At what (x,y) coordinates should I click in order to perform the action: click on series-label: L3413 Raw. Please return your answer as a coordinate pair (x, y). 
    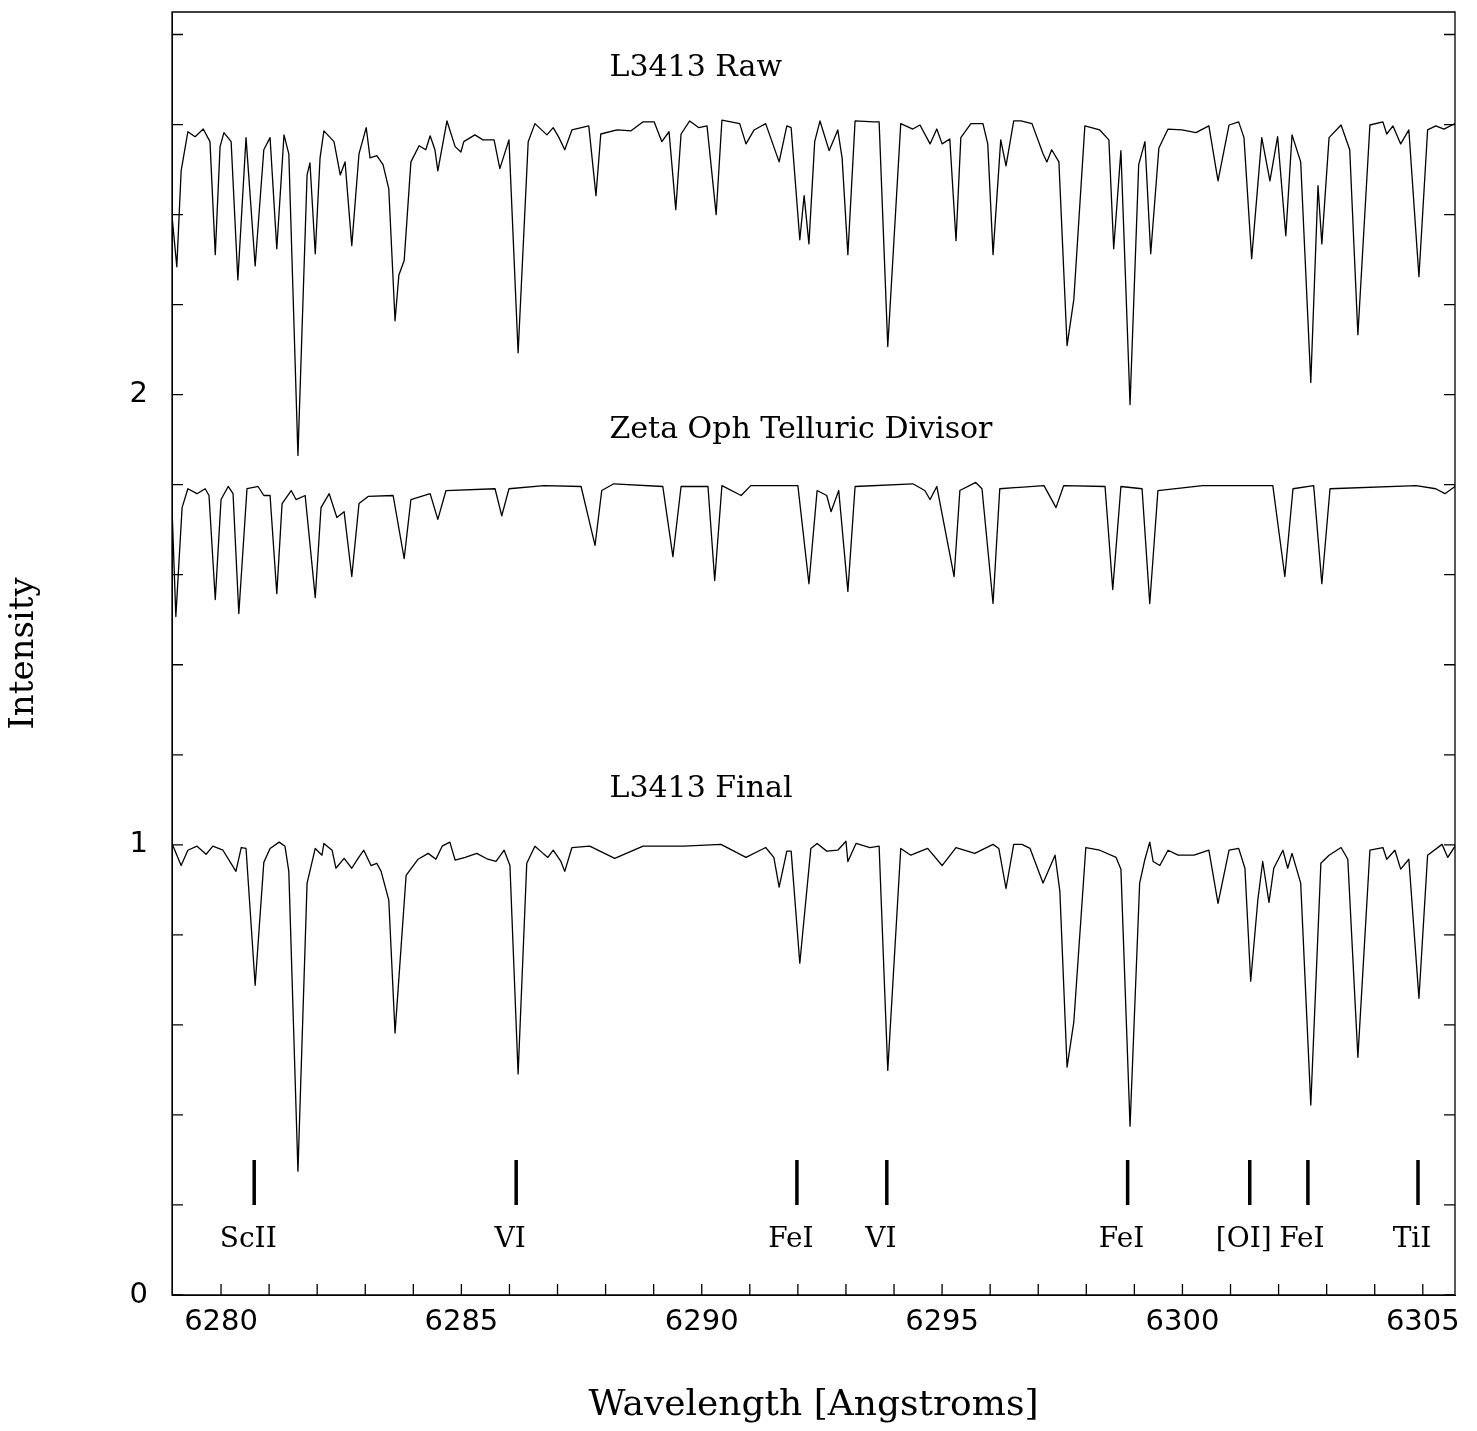
    Looking at the image, I should click on (696, 65).